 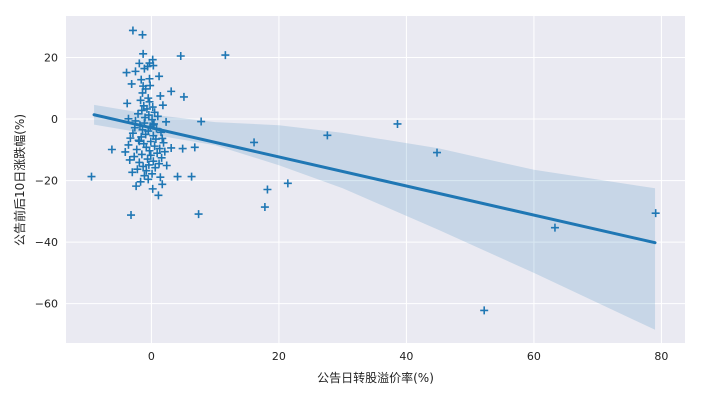 I want to click on x-tick-label: 20, so click(x=279, y=356).